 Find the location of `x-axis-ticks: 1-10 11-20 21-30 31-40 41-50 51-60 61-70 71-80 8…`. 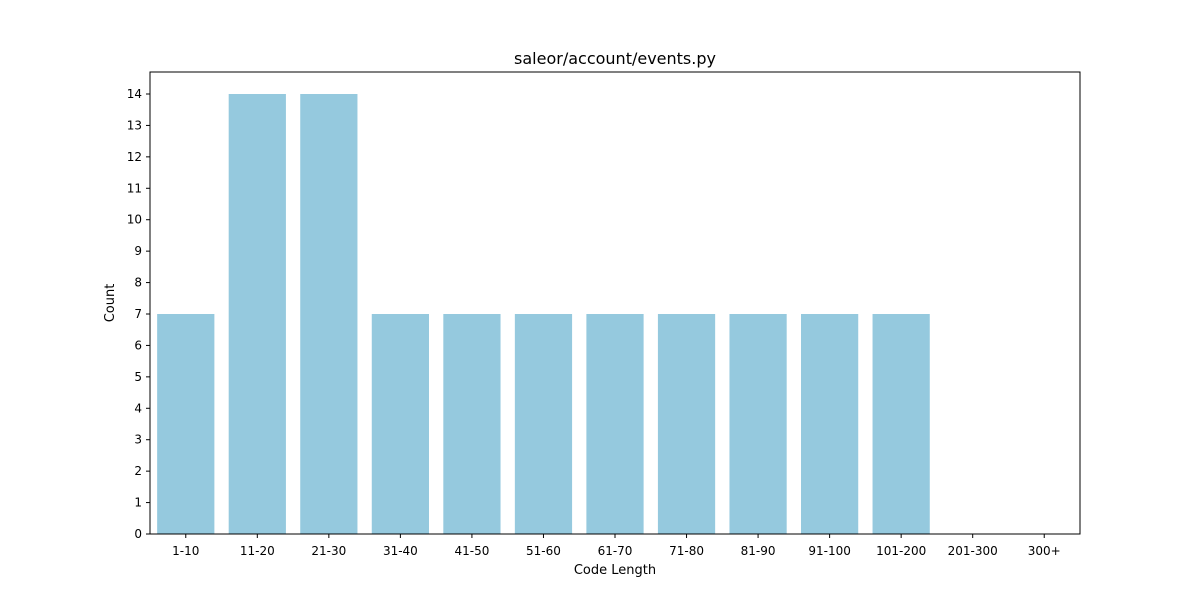

x-axis-ticks: 1-10 11-20 21-30 31-40 41-50 51-60 61-70 71-80 8… is located at coordinates (616, 546).